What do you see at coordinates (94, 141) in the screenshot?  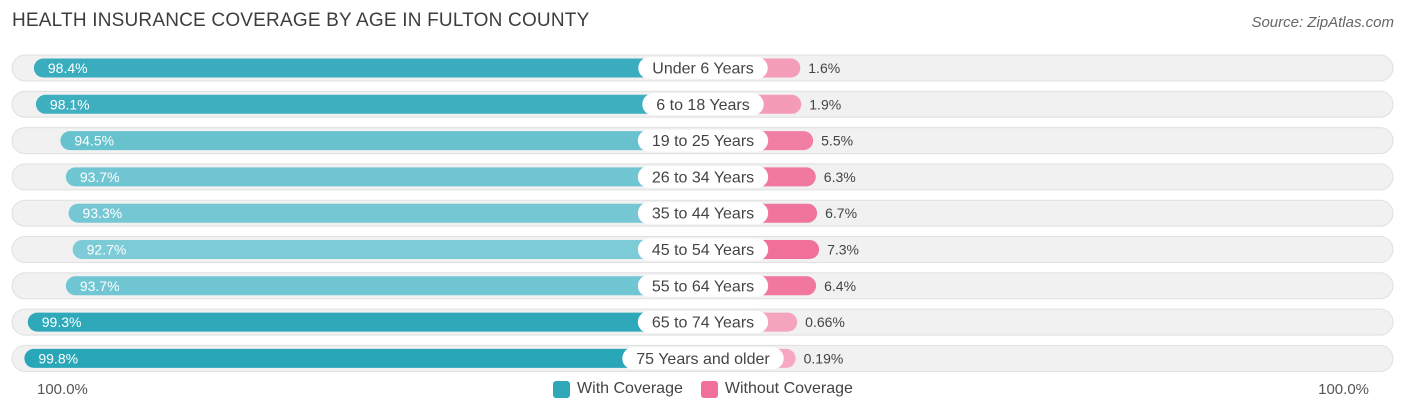 I see `value-label-with-coverage: 94.5%` at bounding box center [94, 141].